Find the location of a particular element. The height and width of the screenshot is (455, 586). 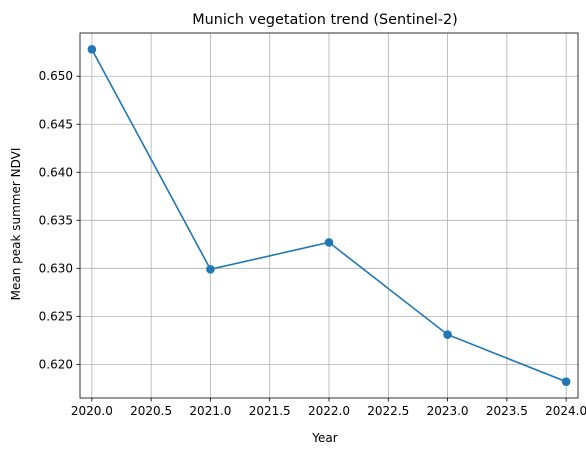

y-tick-label: 0.630 is located at coordinates (56, 268).